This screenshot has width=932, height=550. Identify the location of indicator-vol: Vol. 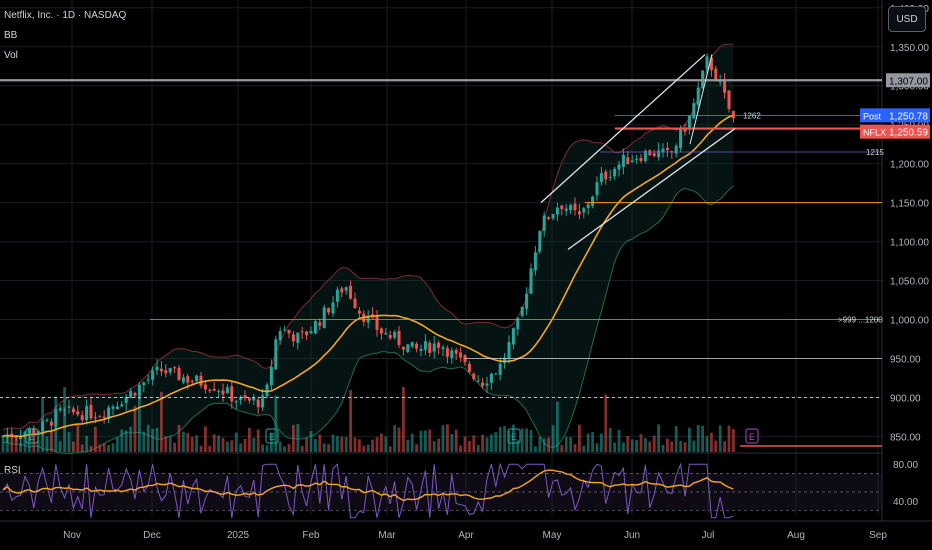
(11, 55).